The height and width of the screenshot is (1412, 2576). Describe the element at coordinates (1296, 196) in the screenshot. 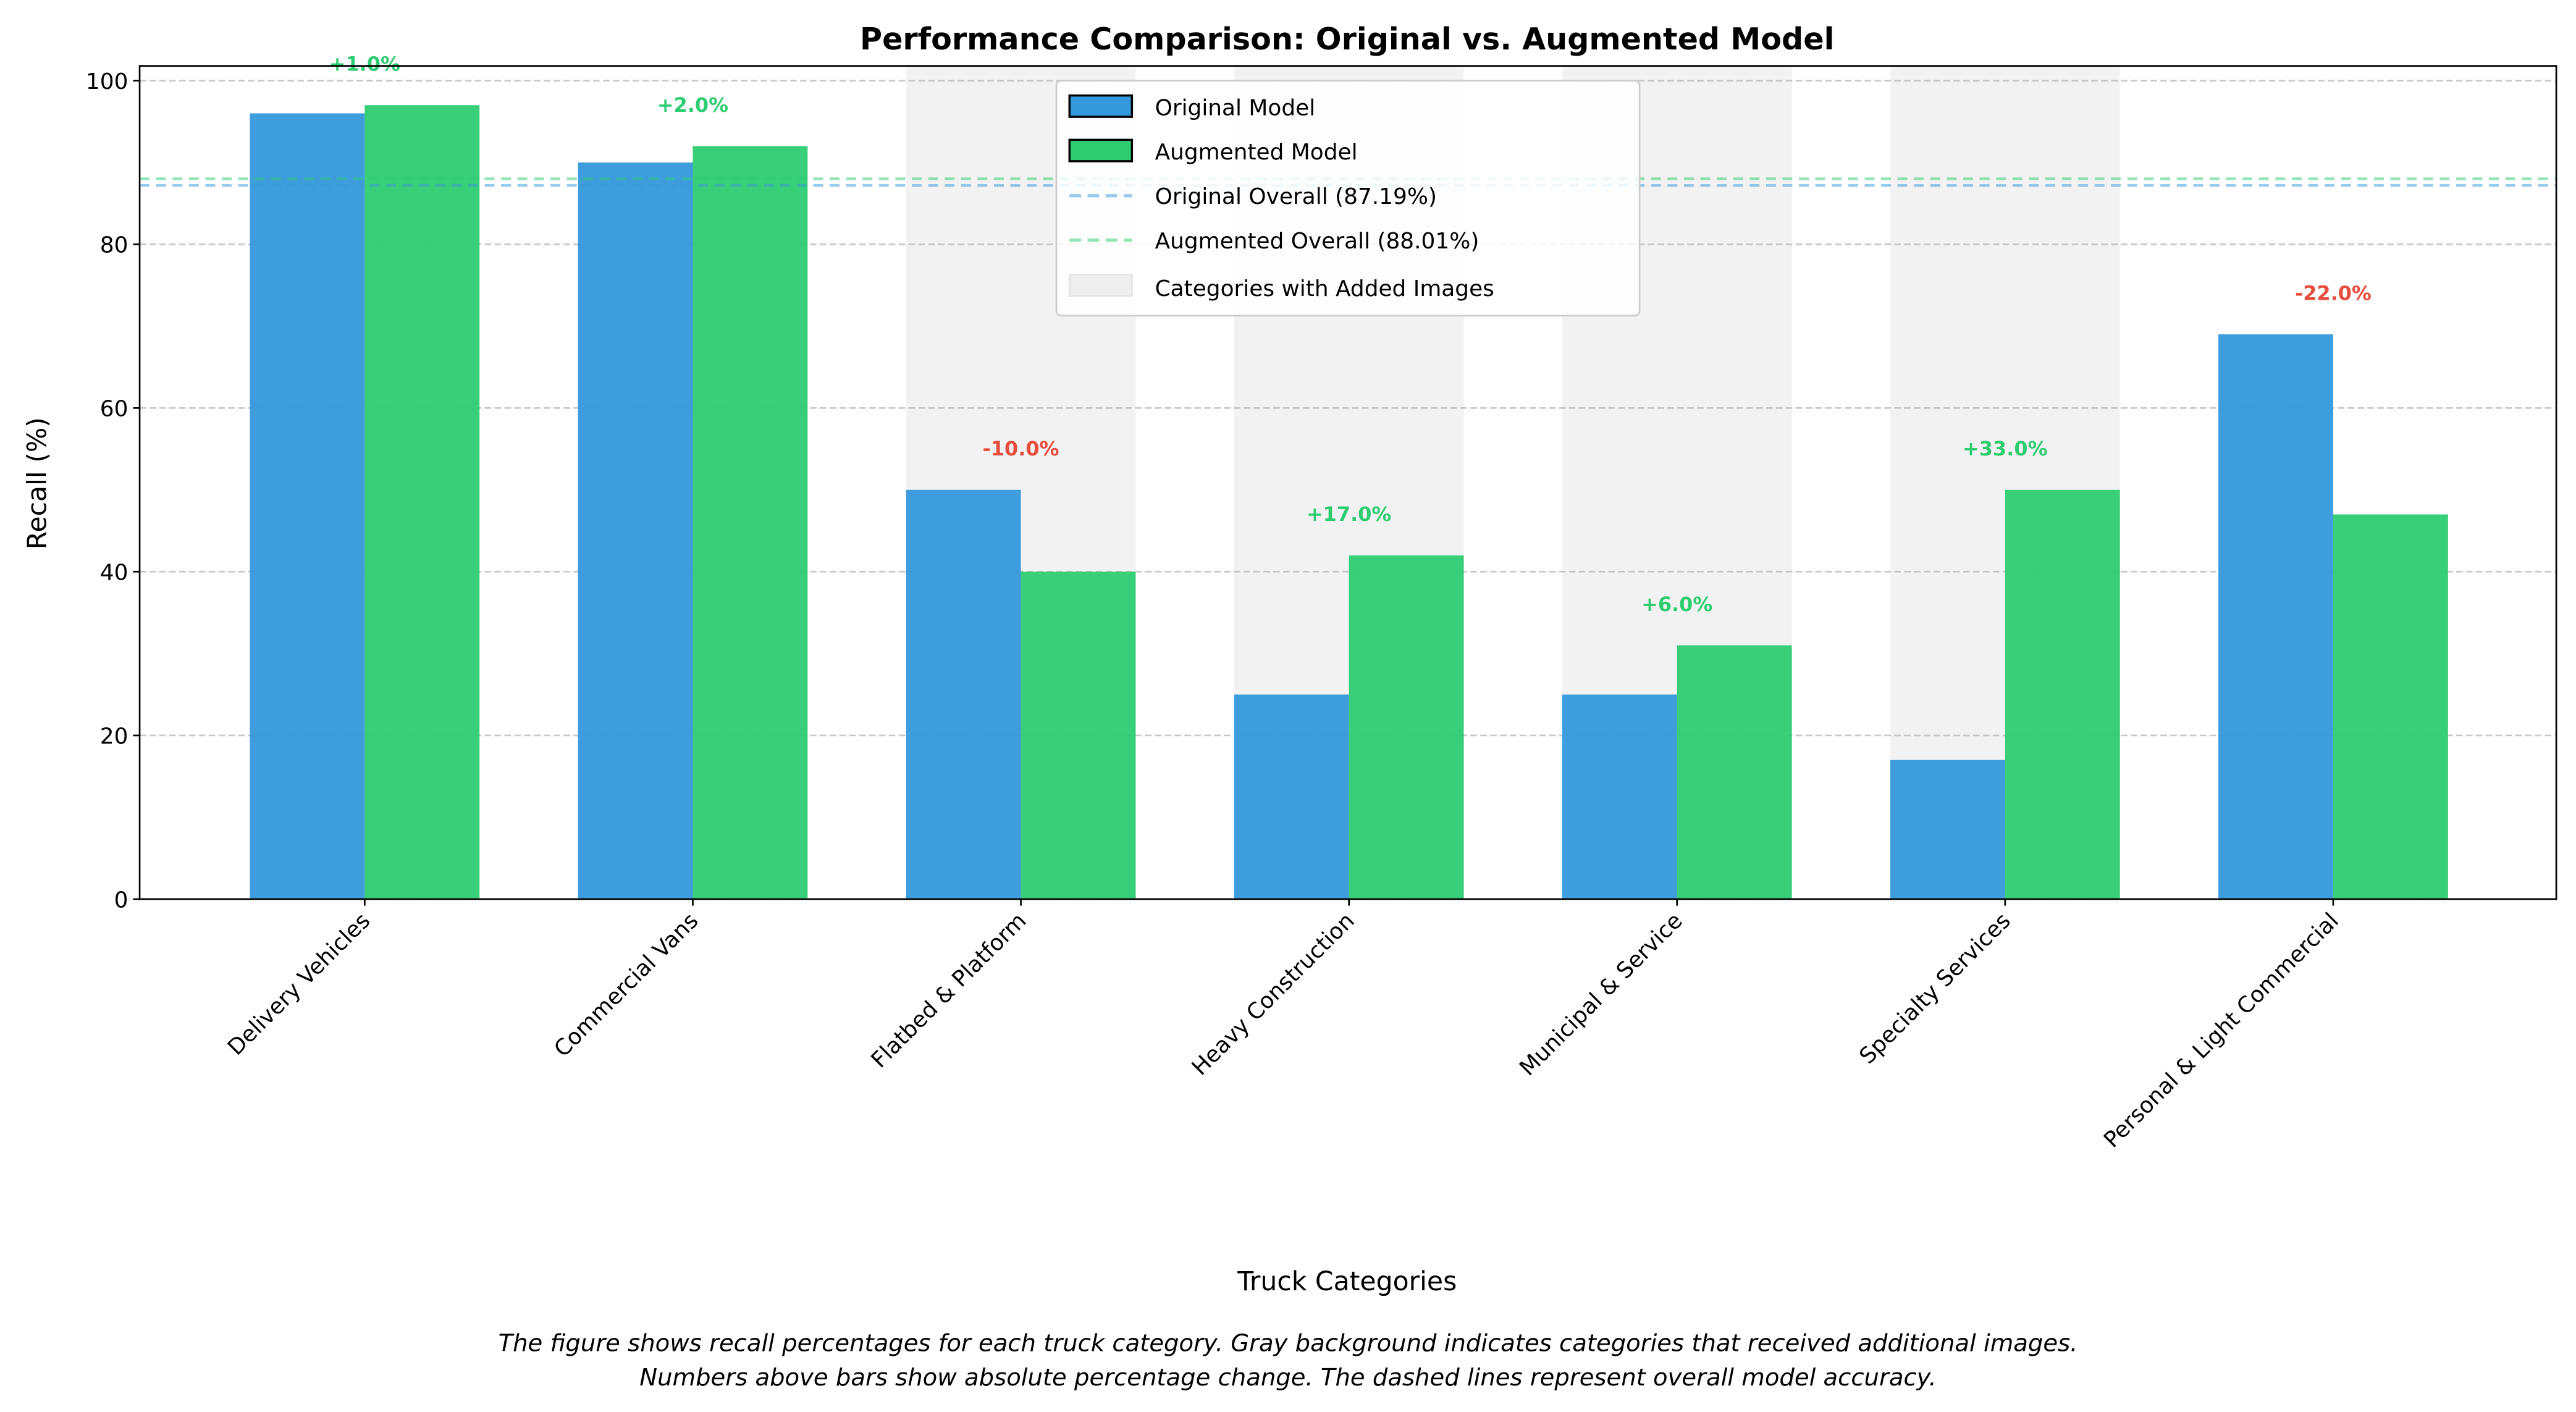

I see `legend-label-original-overall: Original Overall (87.19%)` at that location.